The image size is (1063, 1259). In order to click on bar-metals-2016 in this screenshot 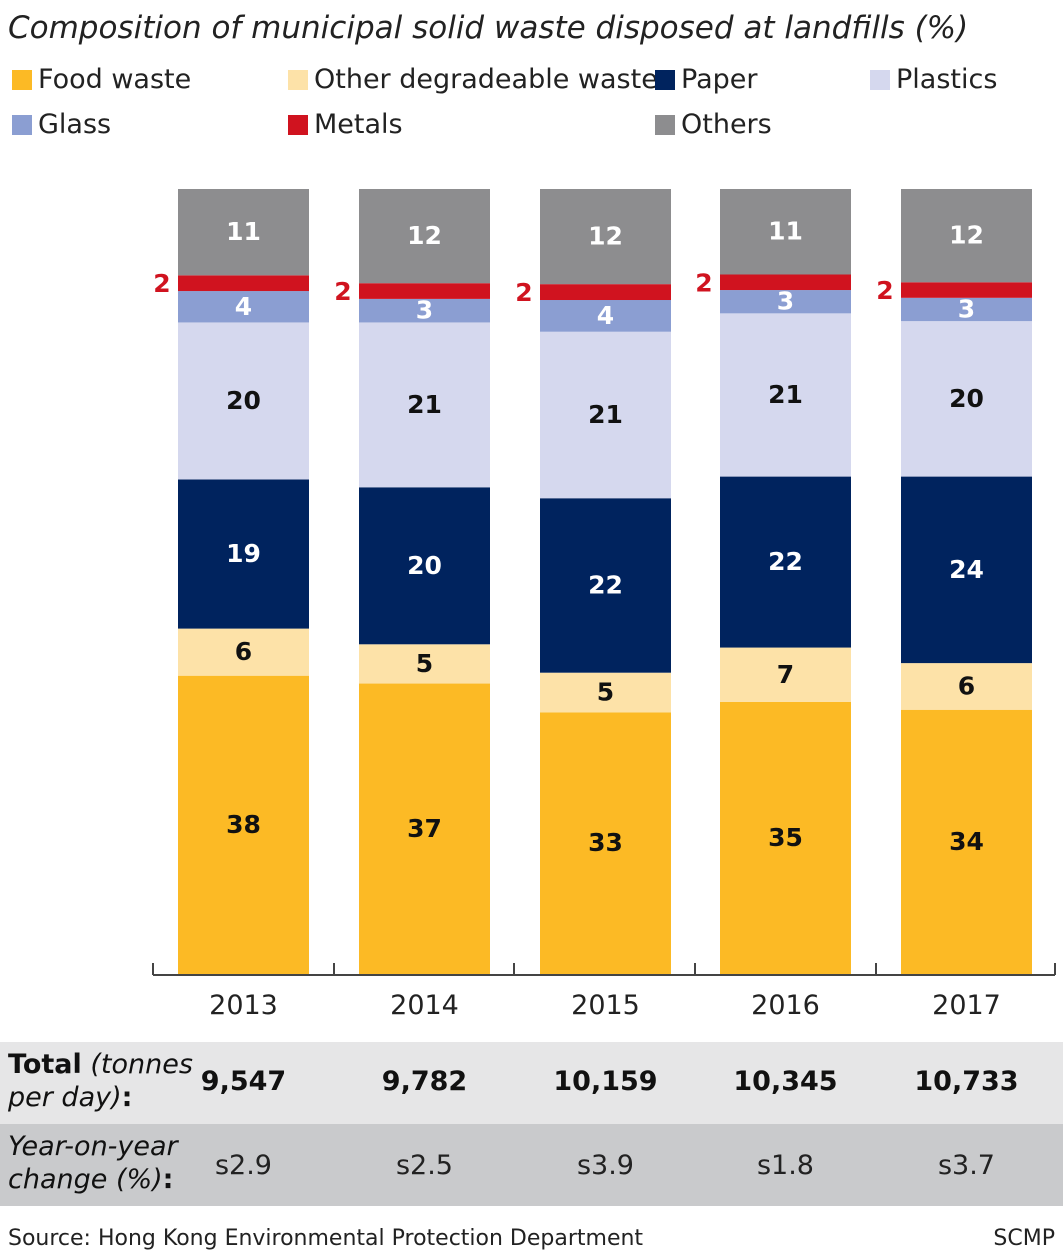, I will do `click(785, 282)`.